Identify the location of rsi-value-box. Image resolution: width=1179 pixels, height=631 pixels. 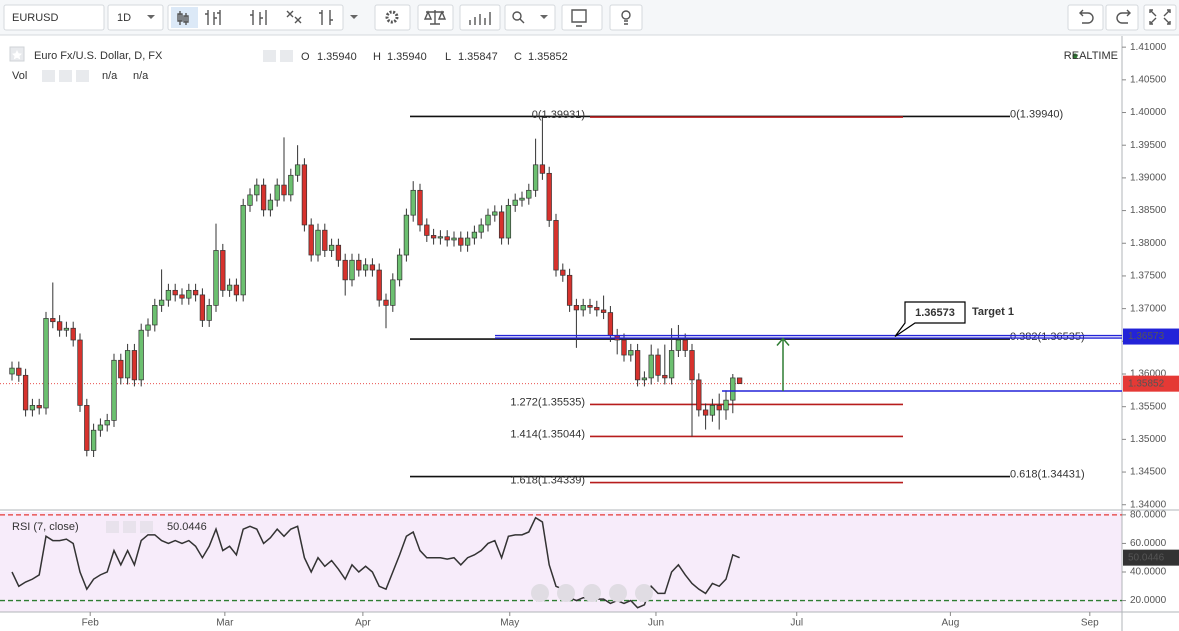
(1151, 557).